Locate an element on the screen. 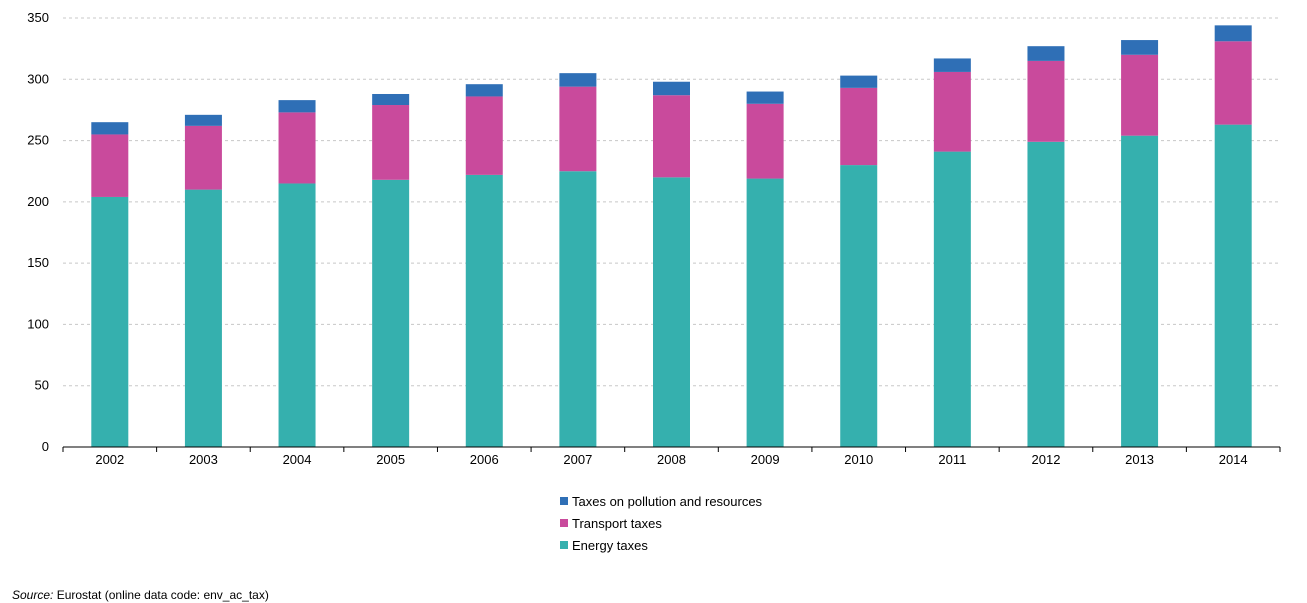 The image size is (1307, 603). y-tick-labels: 0 50 100 150 200 250 300 350 is located at coordinates (38, 232).